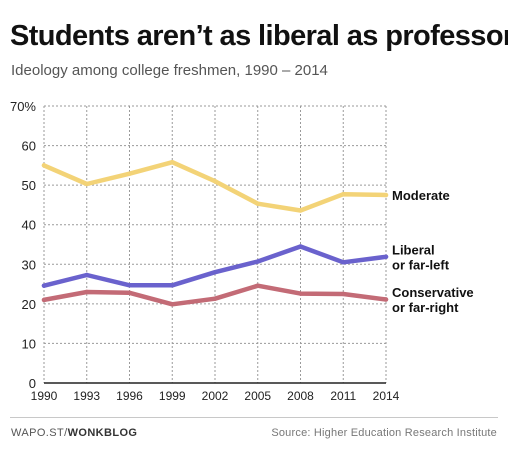  I want to click on series-label: Moderate, so click(421, 195).